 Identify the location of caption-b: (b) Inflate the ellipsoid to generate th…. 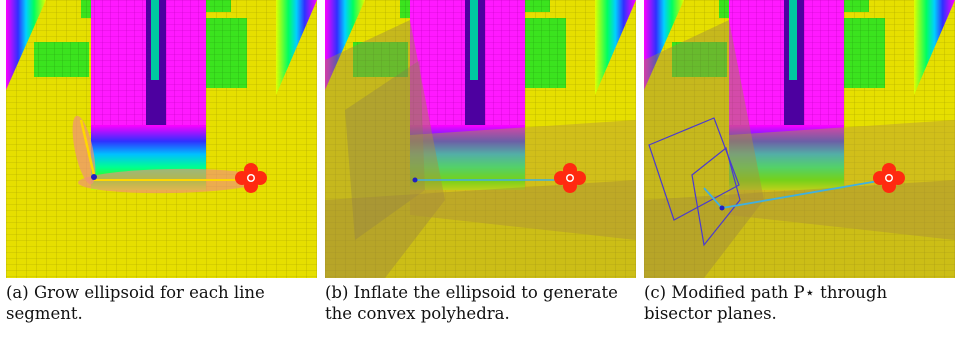
(474, 303).